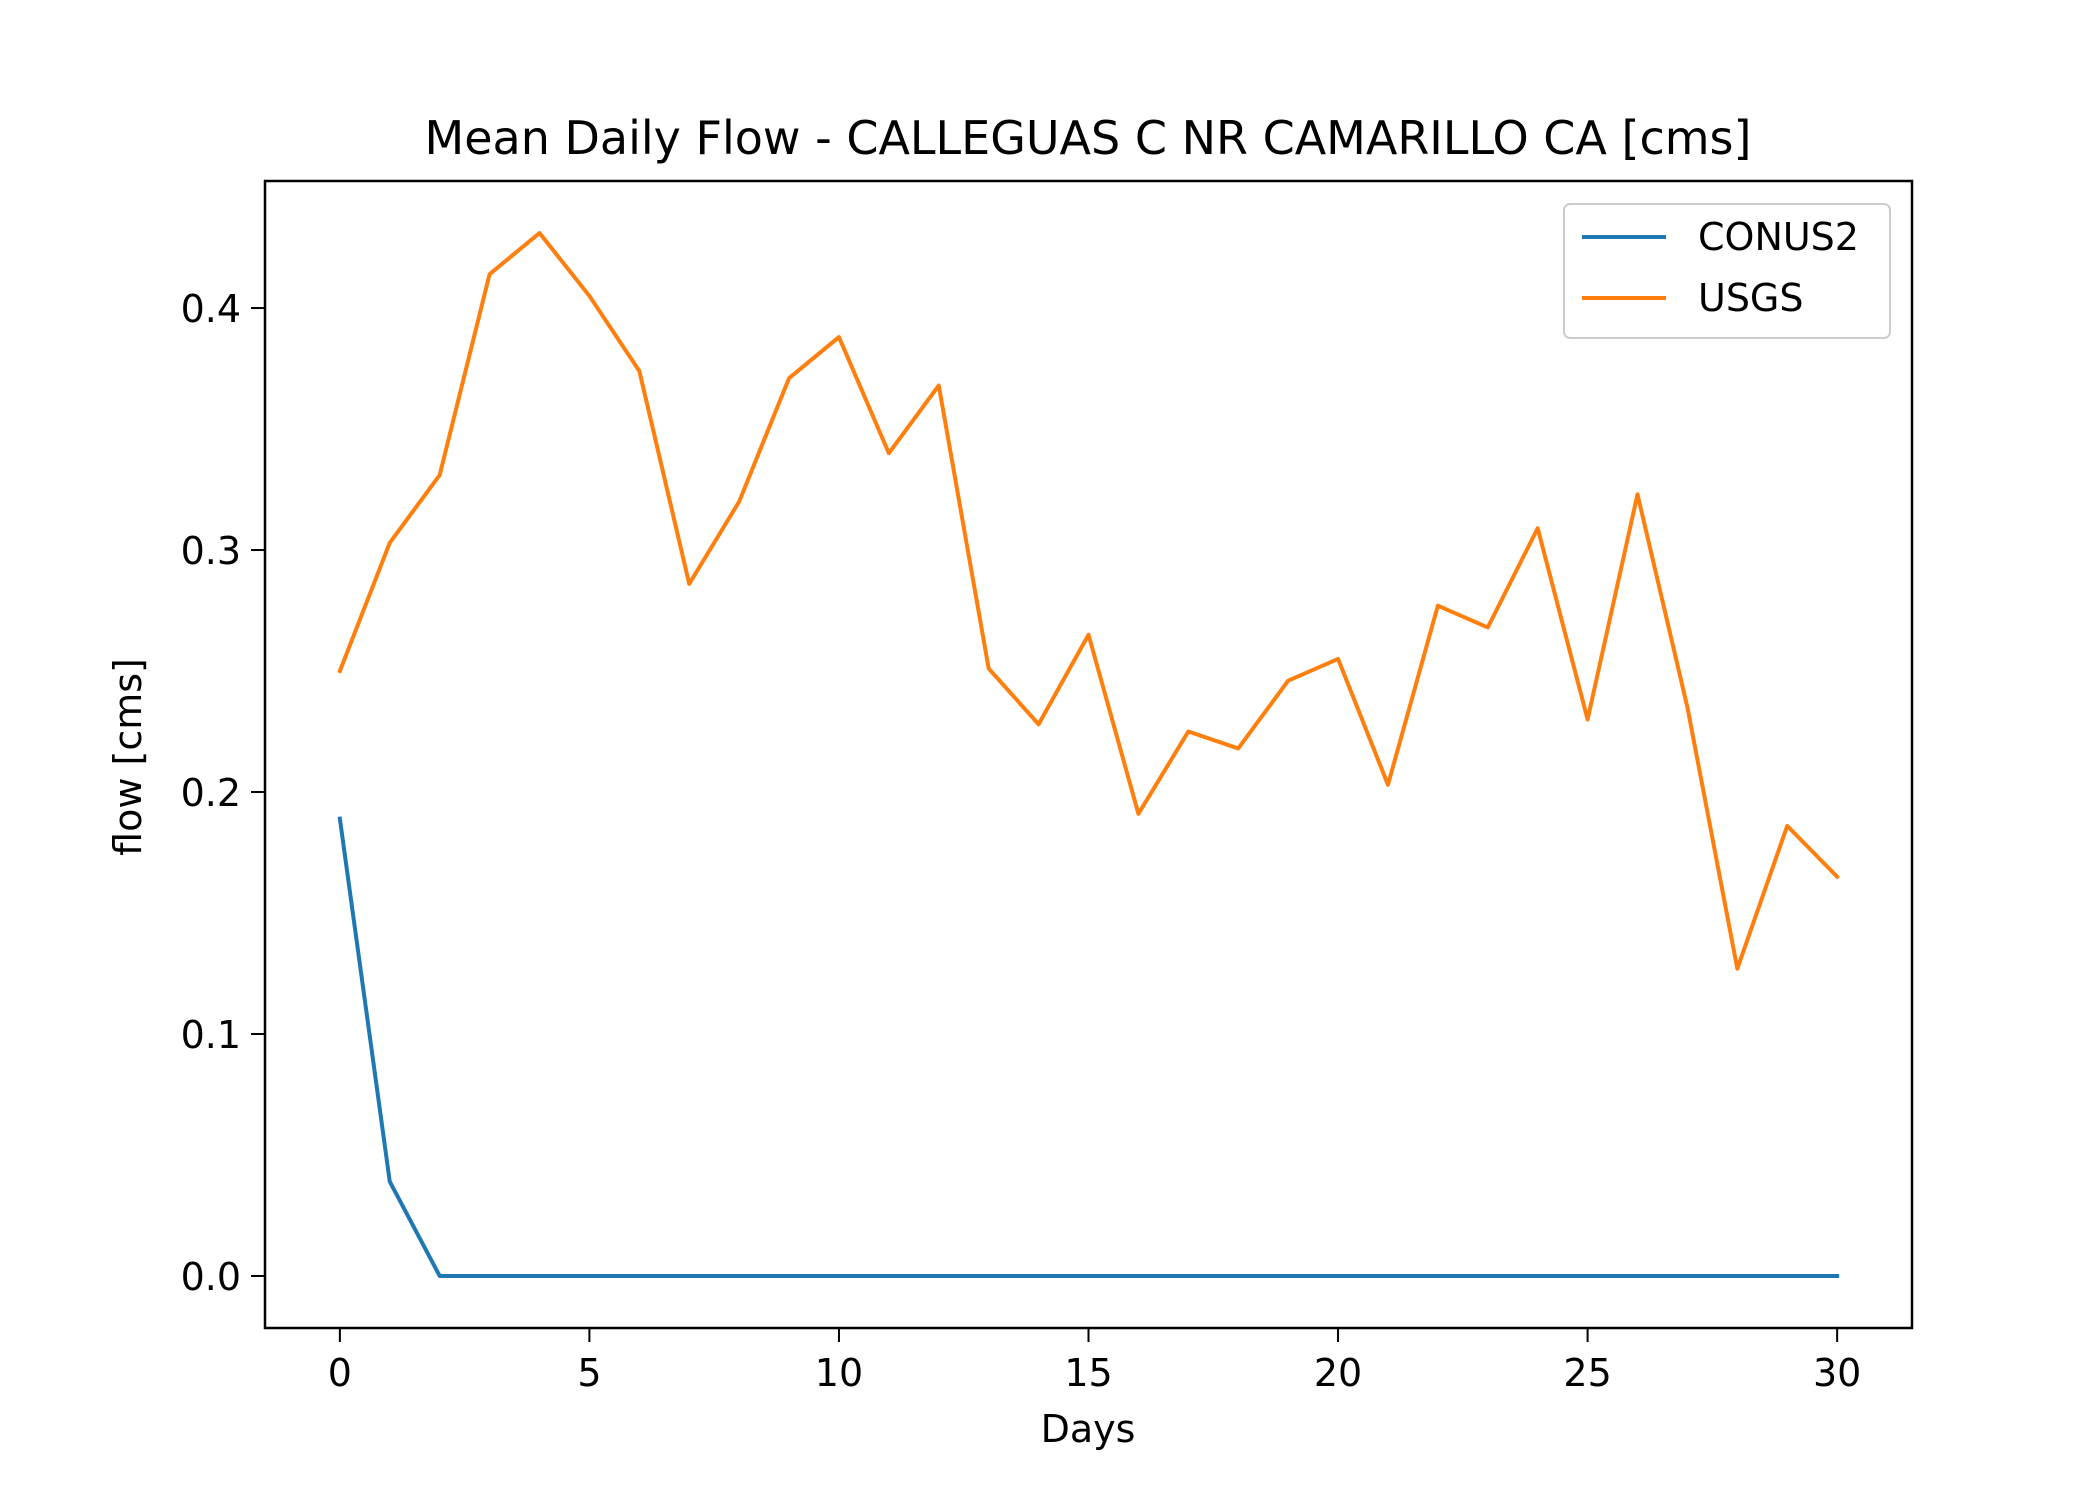  What do you see at coordinates (1088, 1373) in the screenshot?
I see `x-tick-label: 15` at bounding box center [1088, 1373].